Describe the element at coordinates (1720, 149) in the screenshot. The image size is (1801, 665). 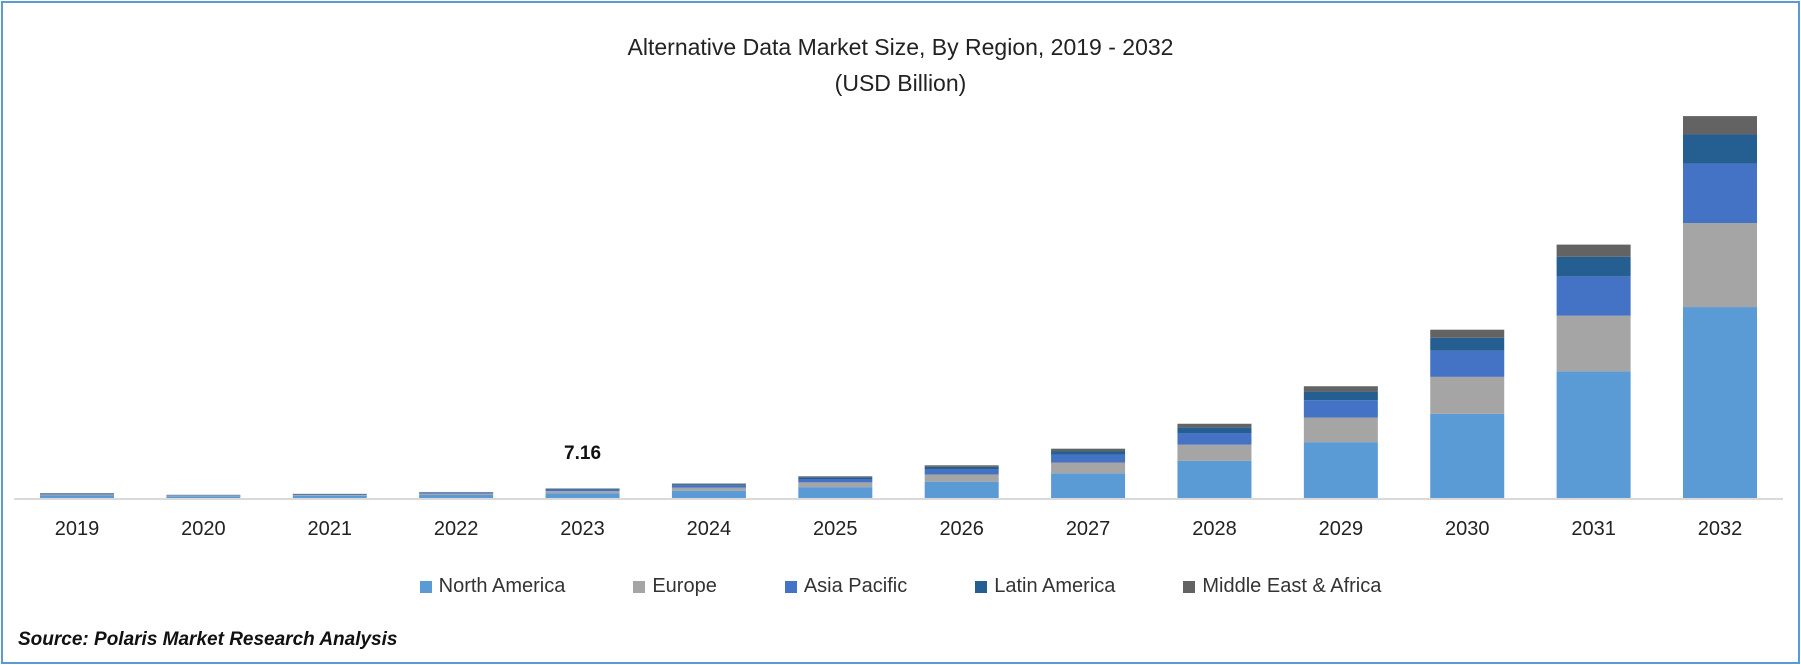
I see `bar-latin-america-2032` at that location.